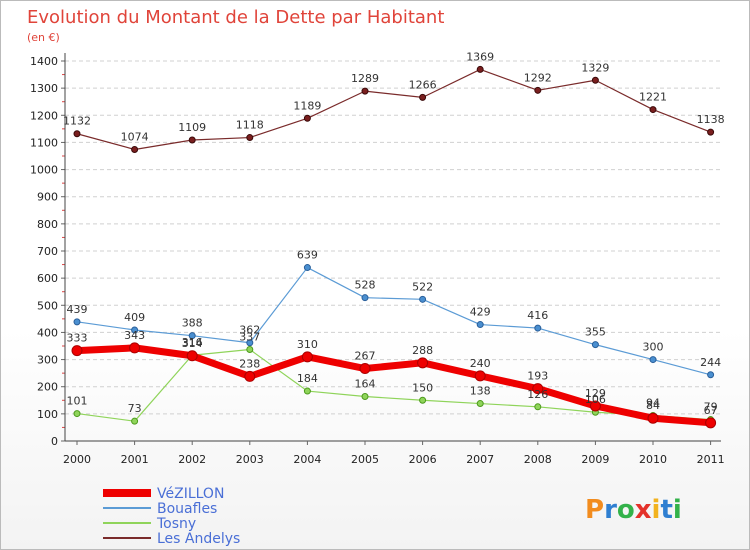 This screenshot has width=750, height=550. Describe the element at coordinates (249, 363) in the screenshot. I see `data-label: 238` at that location.